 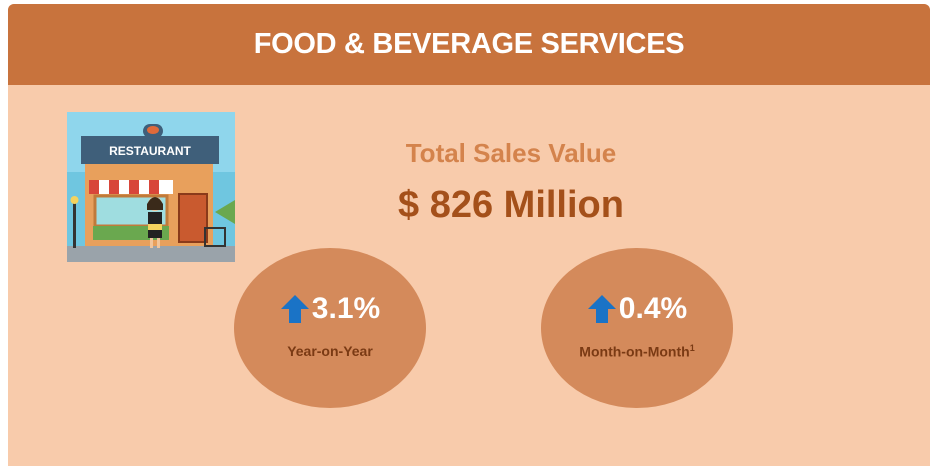 What do you see at coordinates (330, 328) in the screenshot?
I see `metric-circle: 3.1% Year-on-Year` at bounding box center [330, 328].